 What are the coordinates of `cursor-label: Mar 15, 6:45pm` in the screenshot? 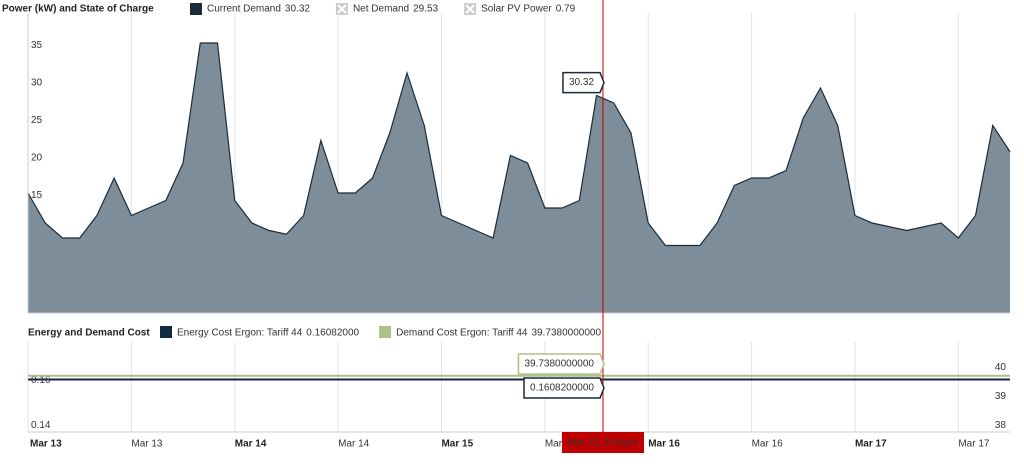 It's located at (603, 443).